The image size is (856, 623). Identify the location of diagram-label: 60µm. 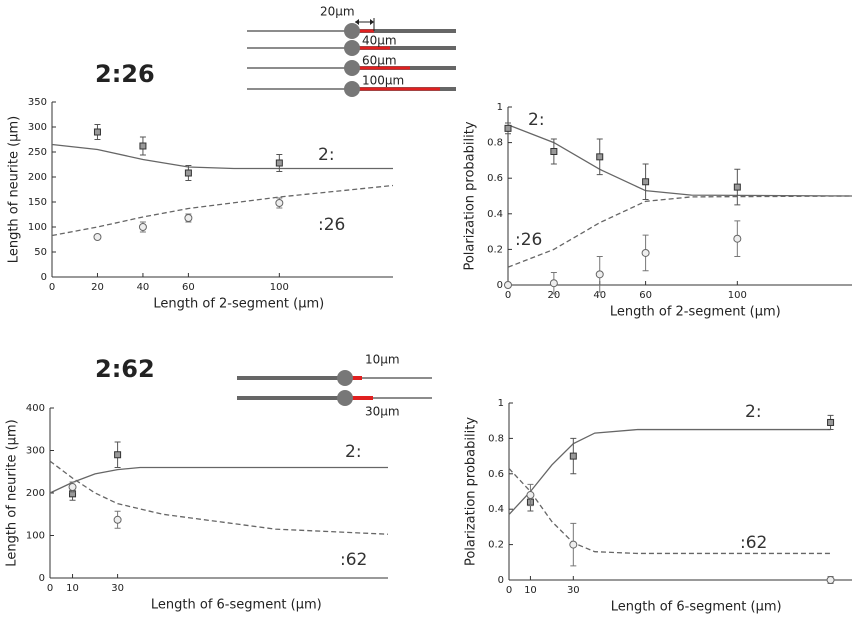
(379, 61).